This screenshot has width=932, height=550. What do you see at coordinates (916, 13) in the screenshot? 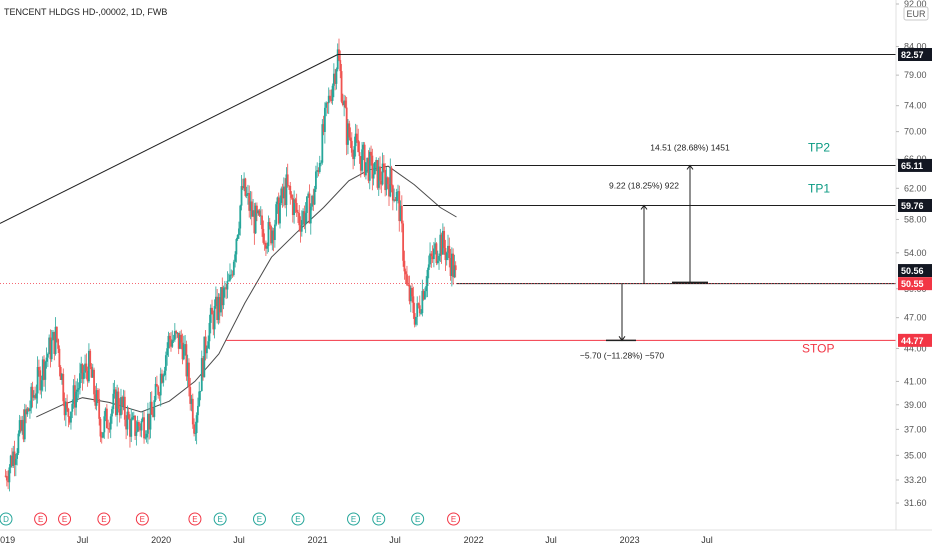
I see `currency-button: EUR` at bounding box center [916, 13].